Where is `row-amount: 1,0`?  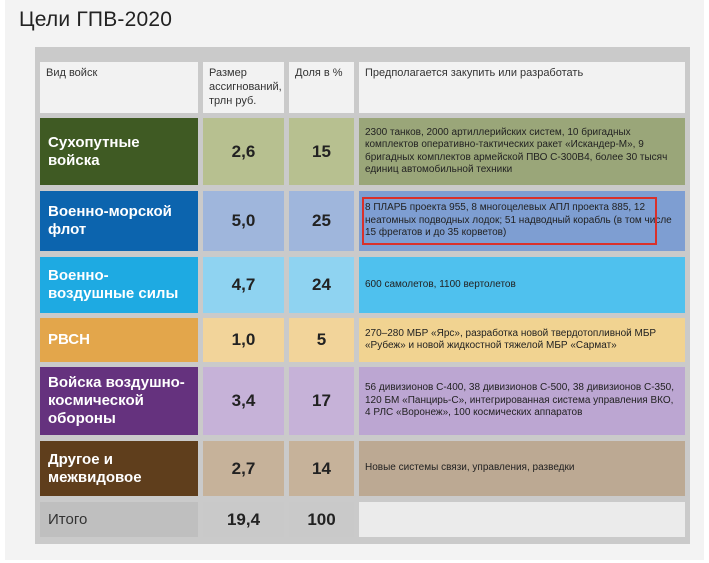 row-amount: 1,0 is located at coordinates (243, 340).